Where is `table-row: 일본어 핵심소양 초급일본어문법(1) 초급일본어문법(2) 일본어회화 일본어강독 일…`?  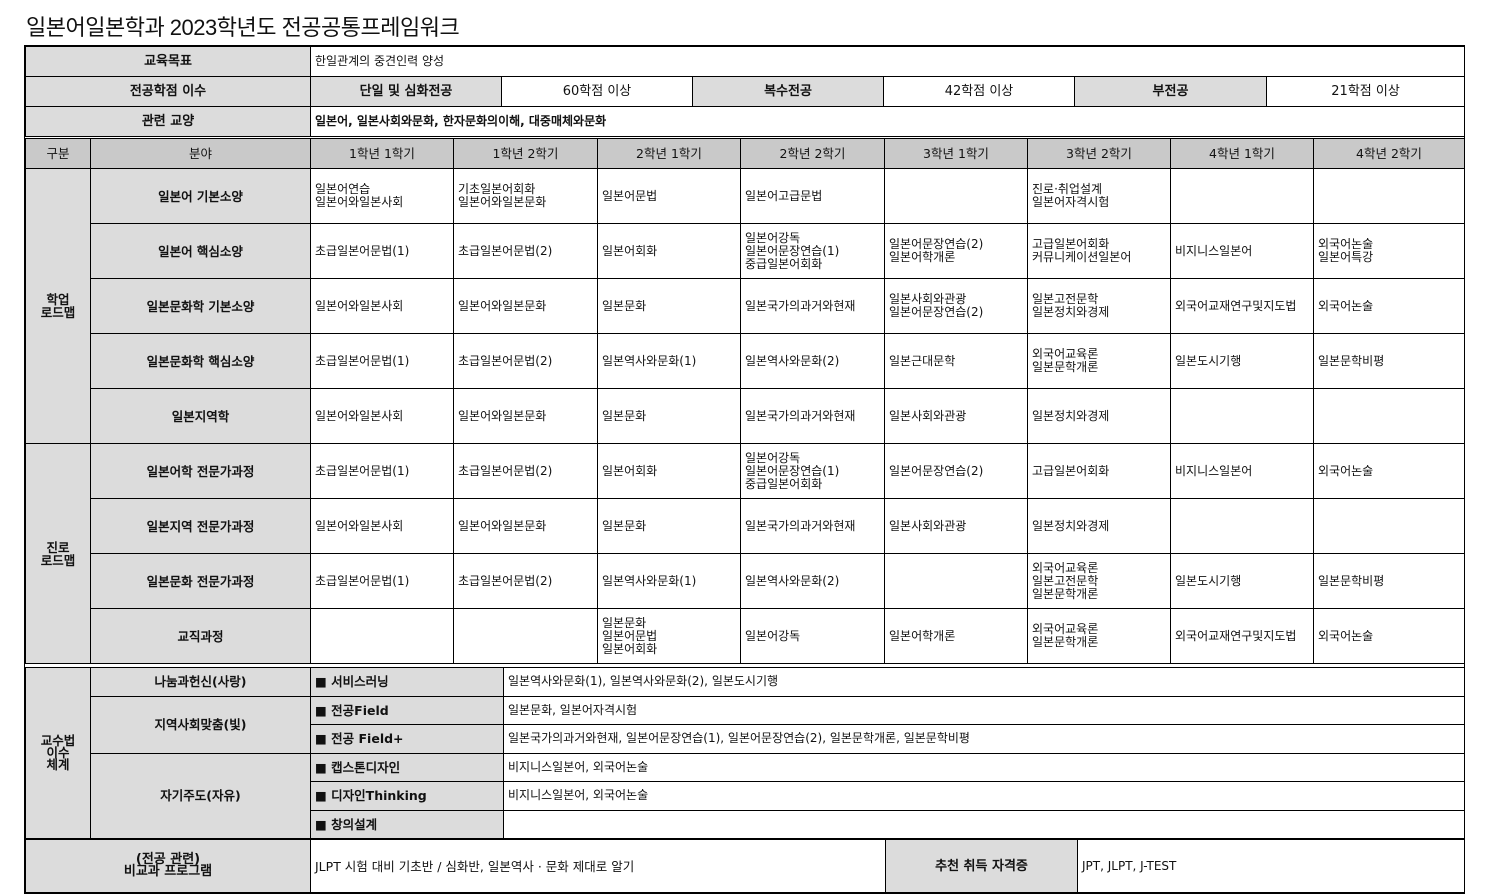 table-row: 일본어 핵심소양 초급일본어문법(1) 초급일본어문법(2) 일본어회화 일본어강독 일… is located at coordinates (745, 251).